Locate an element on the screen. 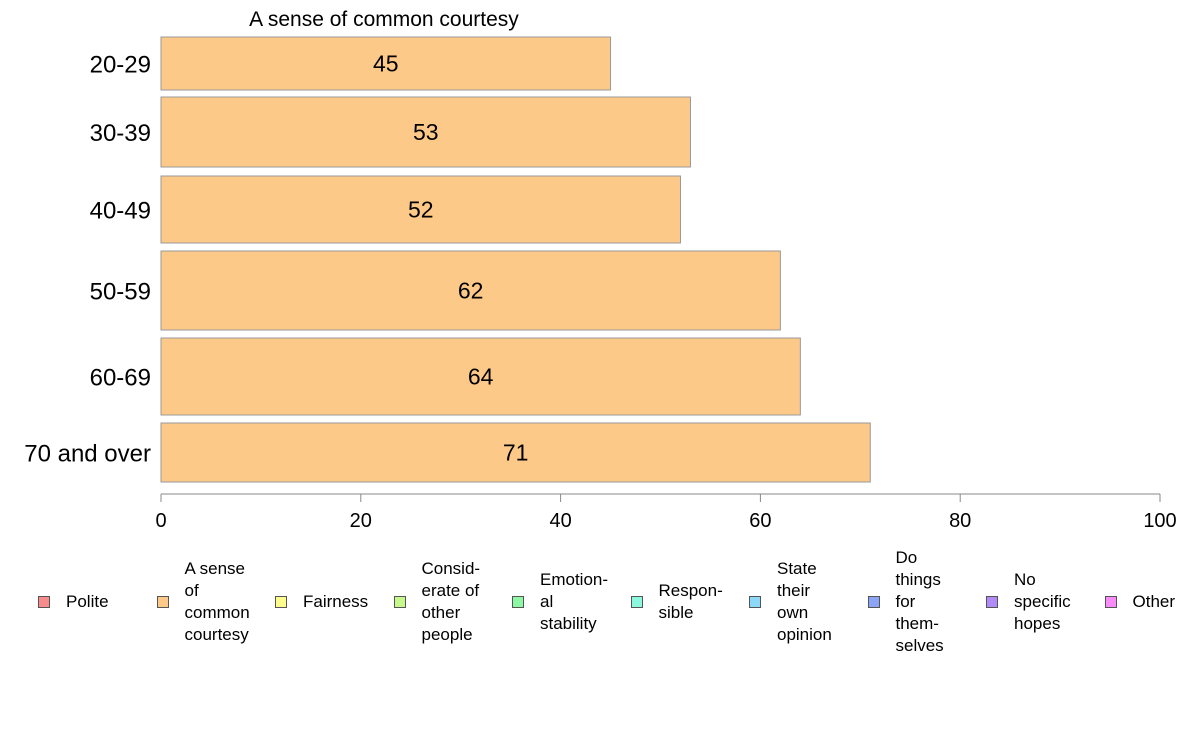 The image size is (1188, 736). x-tick-label: 40 is located at coordinates (560, 521).